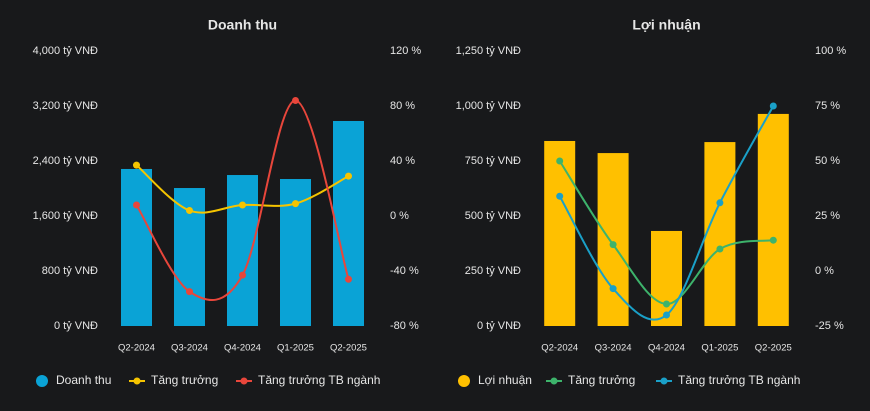 This screenshot has width=870, height=411. I want to click on y-tick-label: 1,000 tỷ VNĐ, so click(488, 106).